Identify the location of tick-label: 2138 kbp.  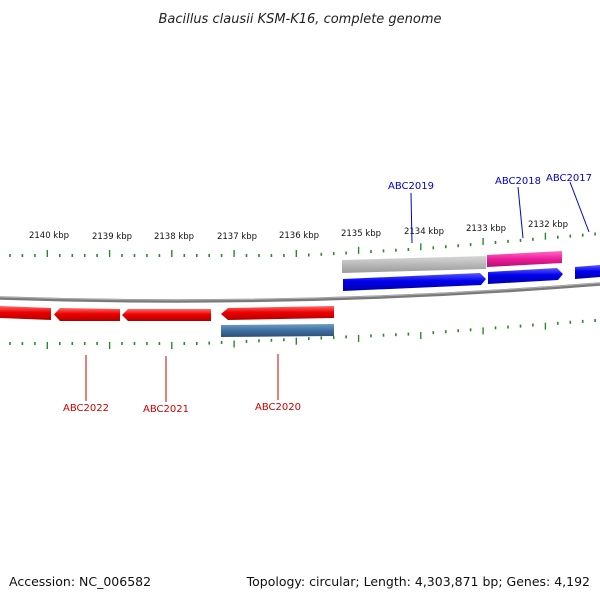
(174, 237).